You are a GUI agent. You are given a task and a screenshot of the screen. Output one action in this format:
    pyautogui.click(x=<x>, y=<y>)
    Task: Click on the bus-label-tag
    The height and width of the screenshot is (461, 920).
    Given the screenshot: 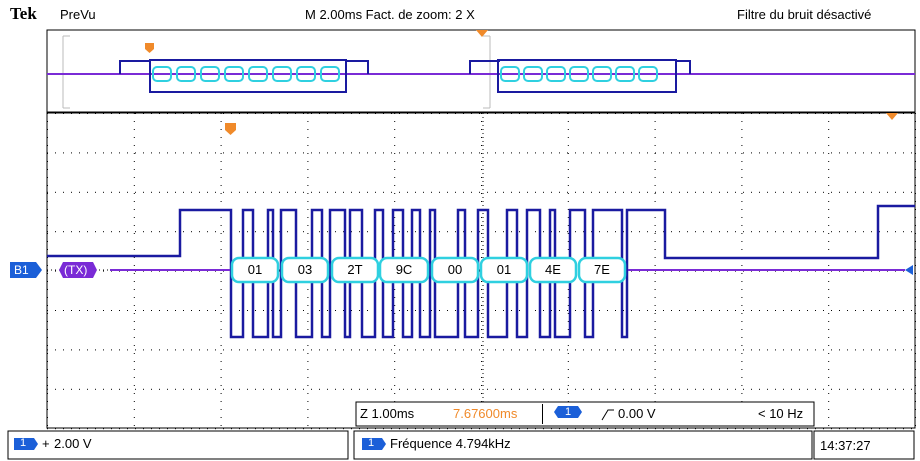 What is the action you would take?
    pyautogui.click(x=26, y=270)
    